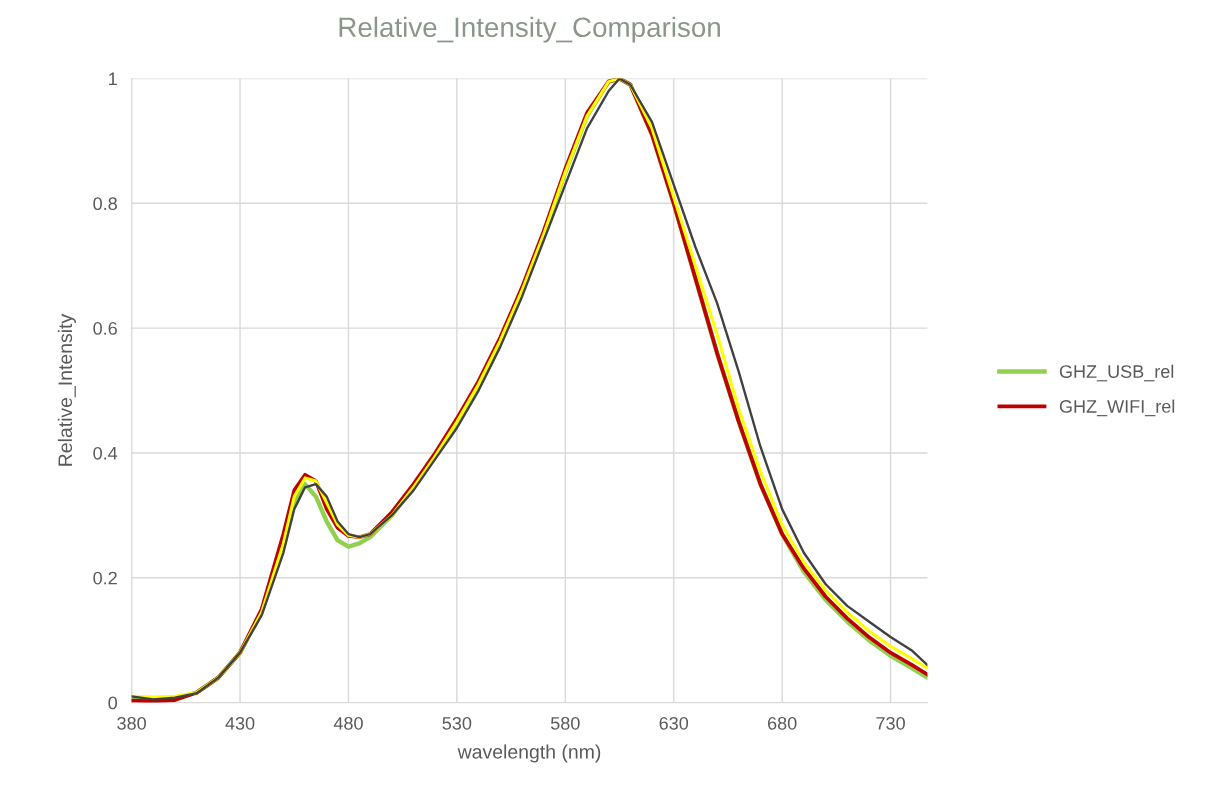 This screenshot has width=1230, height=785. I want to click on x-tick-label: 730, so click(890, 723).